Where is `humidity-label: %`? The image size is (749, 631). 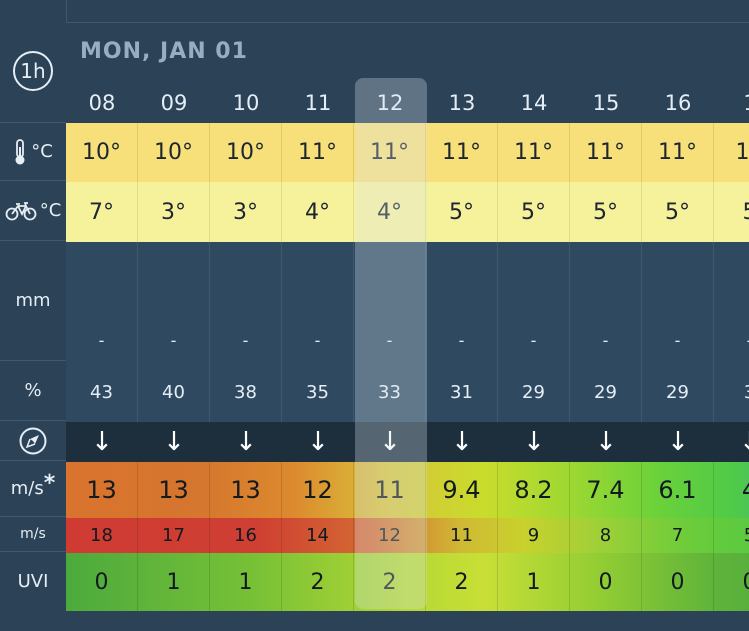
humidity-label: % is located at coordinates (33, 391).